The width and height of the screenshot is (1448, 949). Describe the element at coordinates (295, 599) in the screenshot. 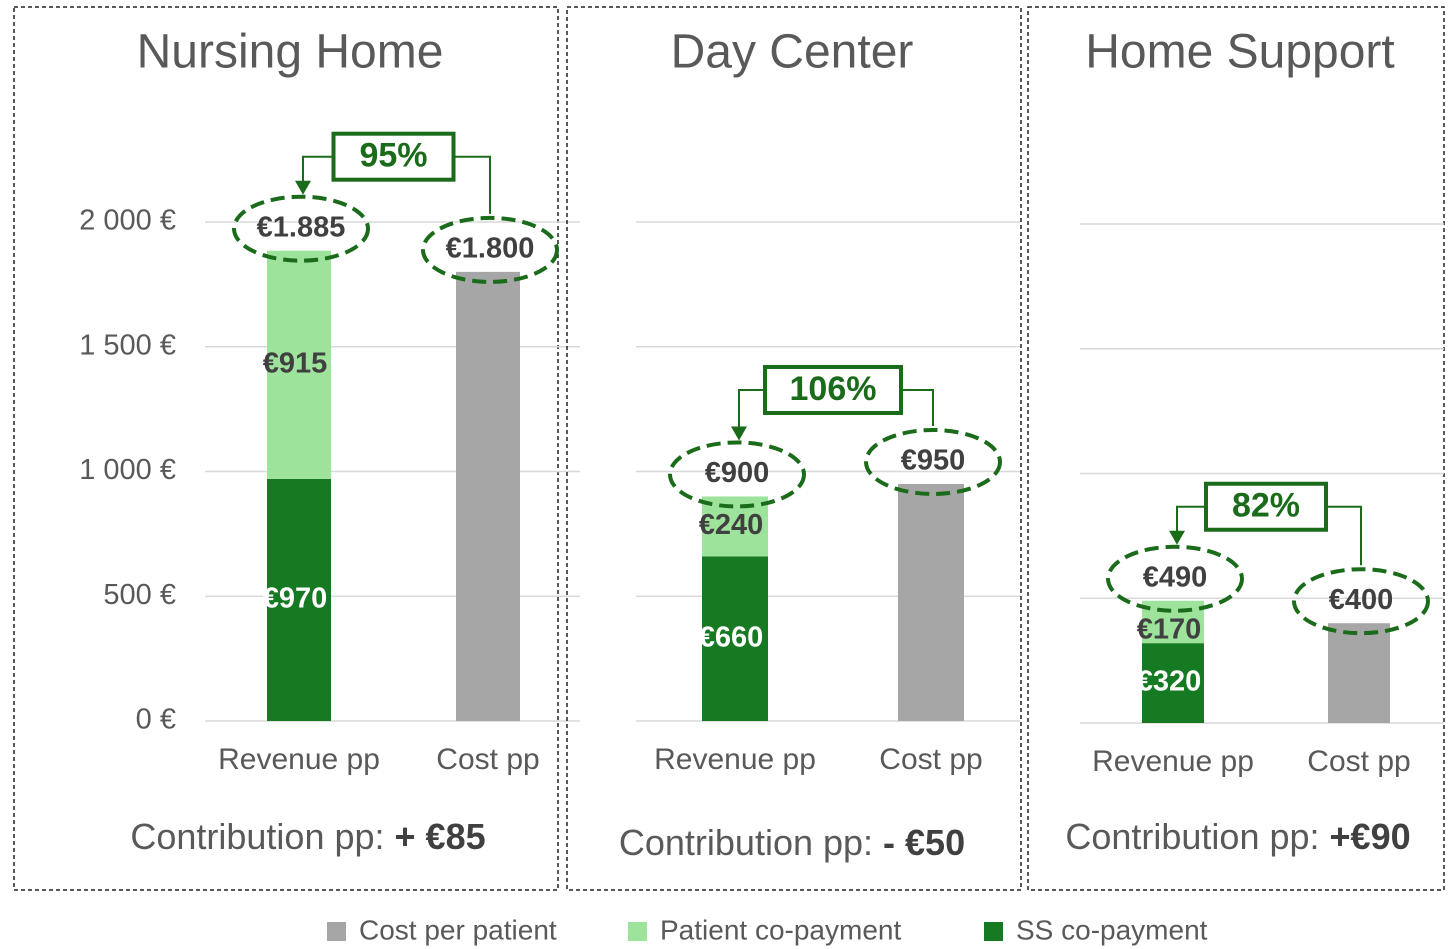

I see `value-label: €970` at that location.